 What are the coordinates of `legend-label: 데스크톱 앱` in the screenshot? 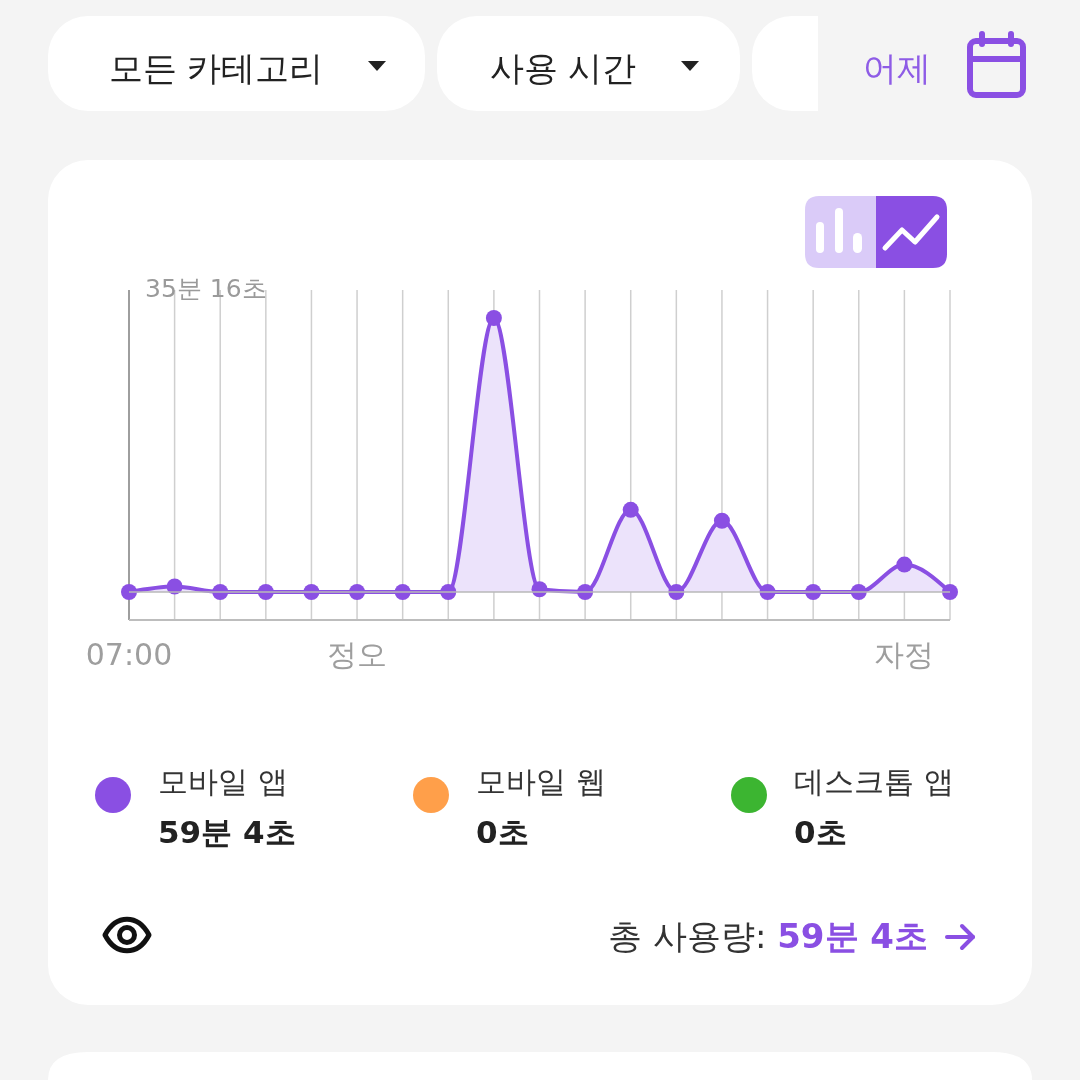 It's located at (874, 781).